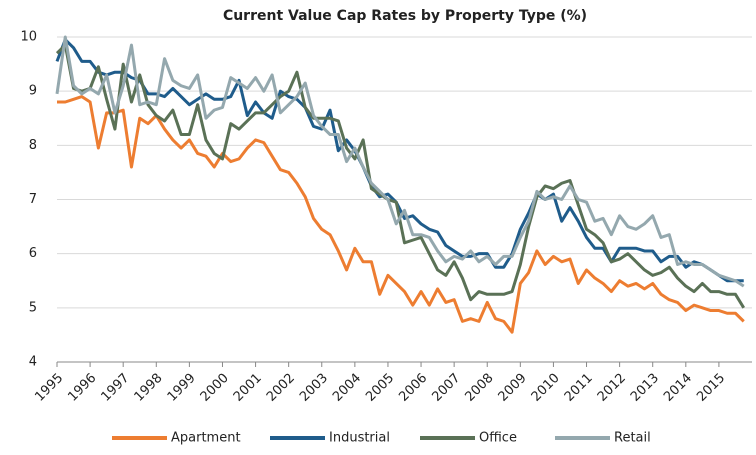  What do you see at coordinates (498, 438) in the screenshot?
I see `legend-label: Office` at bounding box center [498, 438].